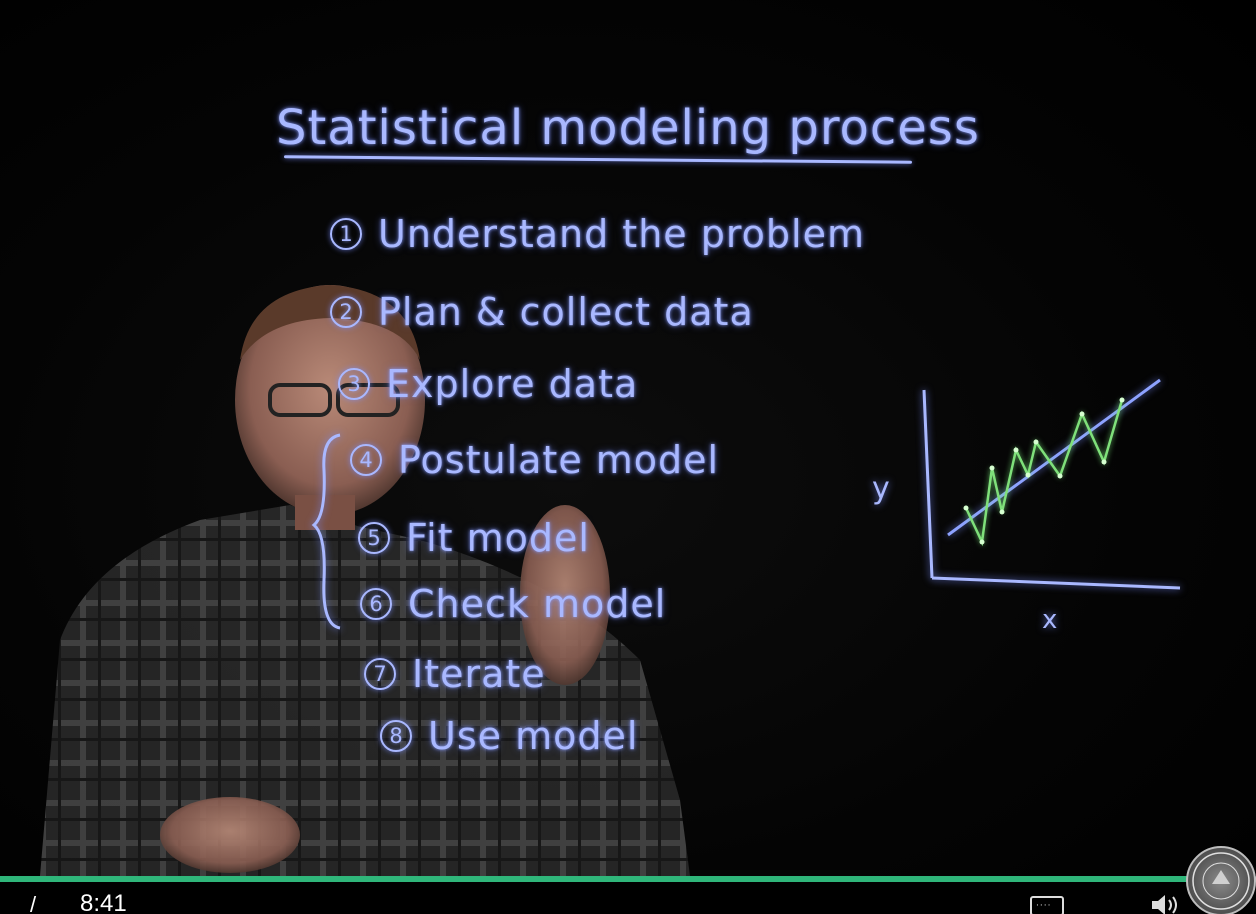 The height and width of the screenshot is (914, 1256). I want to click on grouping-brace, so click(326, 531).